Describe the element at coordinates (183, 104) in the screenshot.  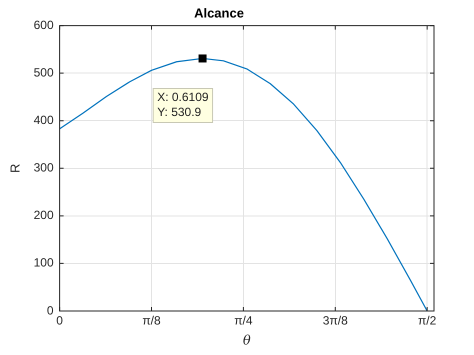
I see `annotation: X: 0.6109 Y: 530.9` at that location.